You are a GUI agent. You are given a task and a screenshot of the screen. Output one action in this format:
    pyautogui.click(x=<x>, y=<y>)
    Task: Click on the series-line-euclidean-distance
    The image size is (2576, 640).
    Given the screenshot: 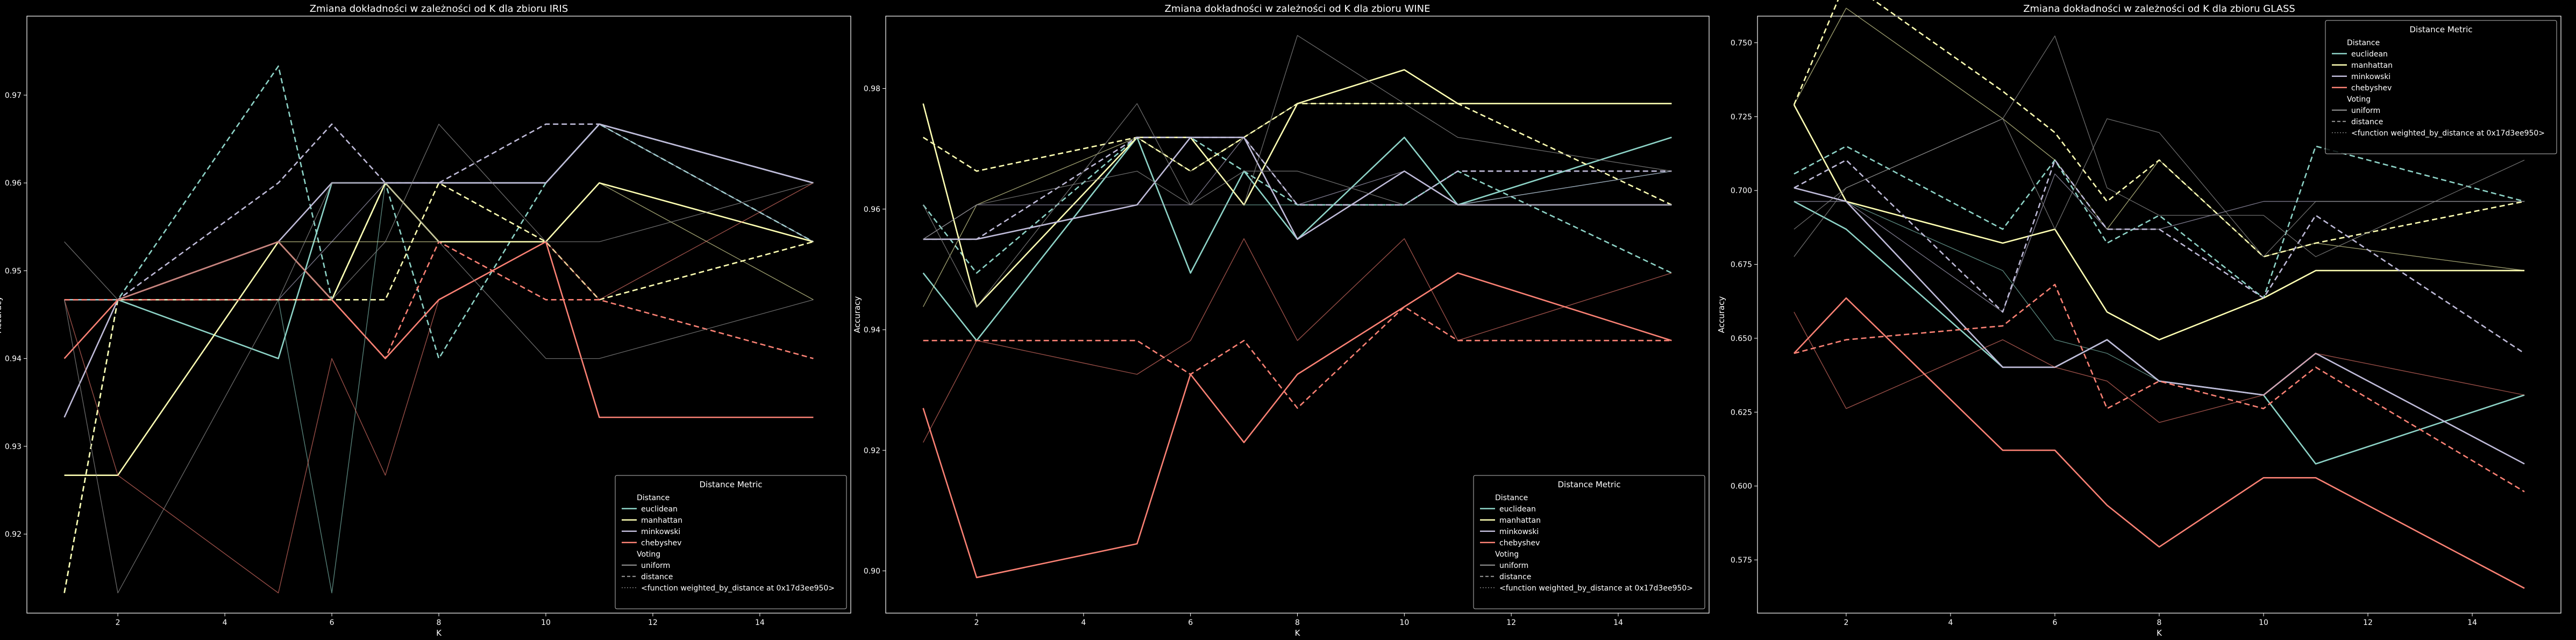 What is the action you would take?
    pyautogui.click(x=2159, y=222)
    